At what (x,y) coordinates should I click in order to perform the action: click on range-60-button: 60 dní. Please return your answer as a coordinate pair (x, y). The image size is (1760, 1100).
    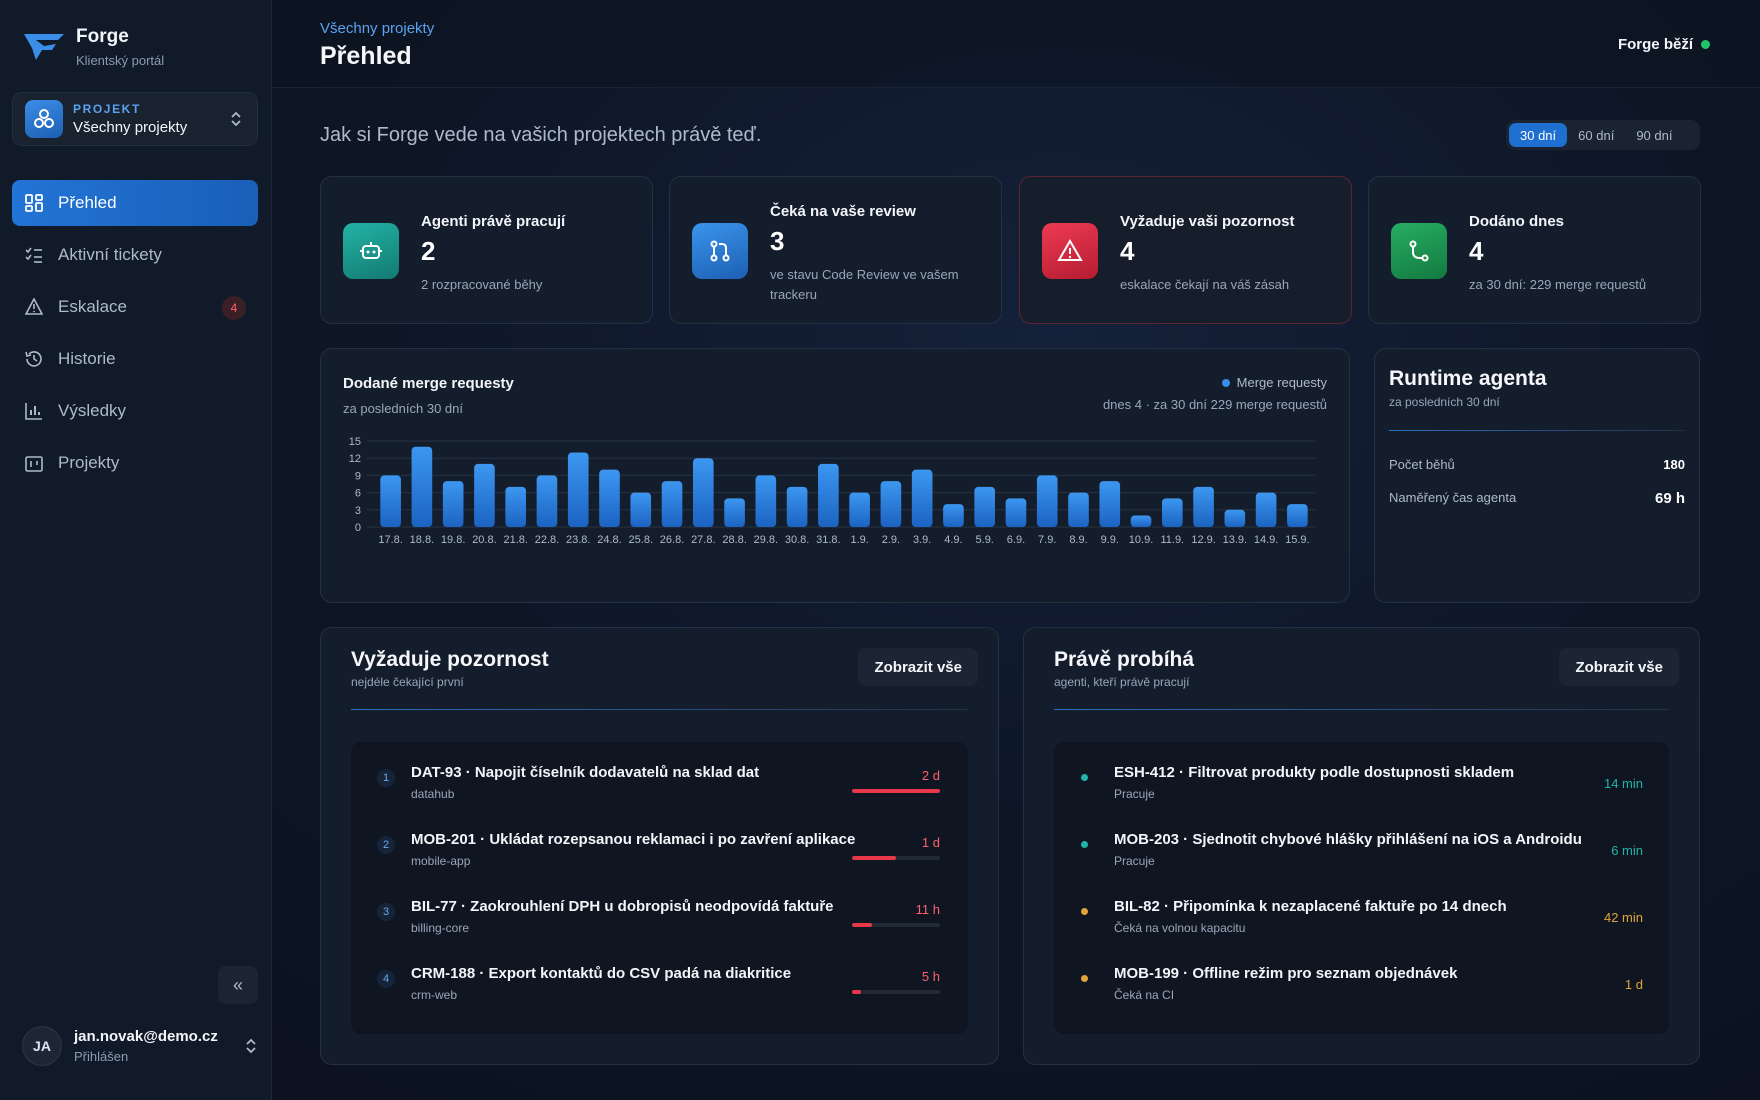
    Looking at the image, I should click on (1596, 135).